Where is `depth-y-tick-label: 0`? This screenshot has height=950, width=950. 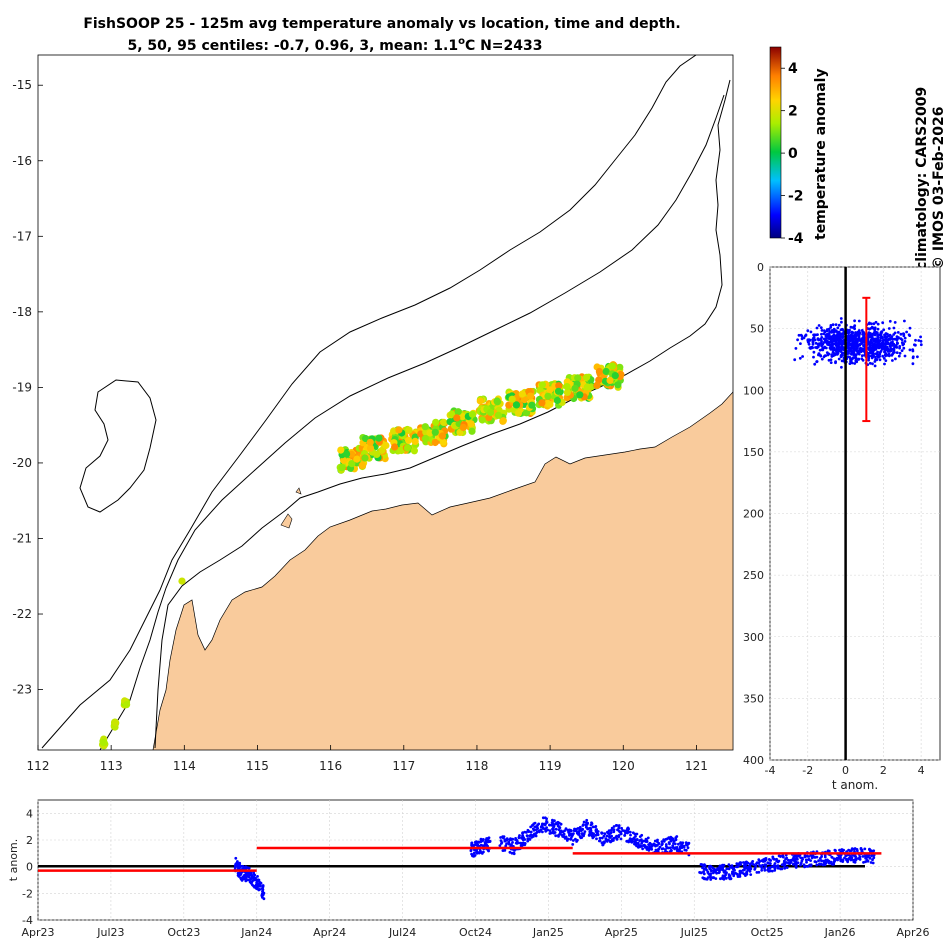
depth-y-tick-label: 0 is located at coordinates (760, 267).